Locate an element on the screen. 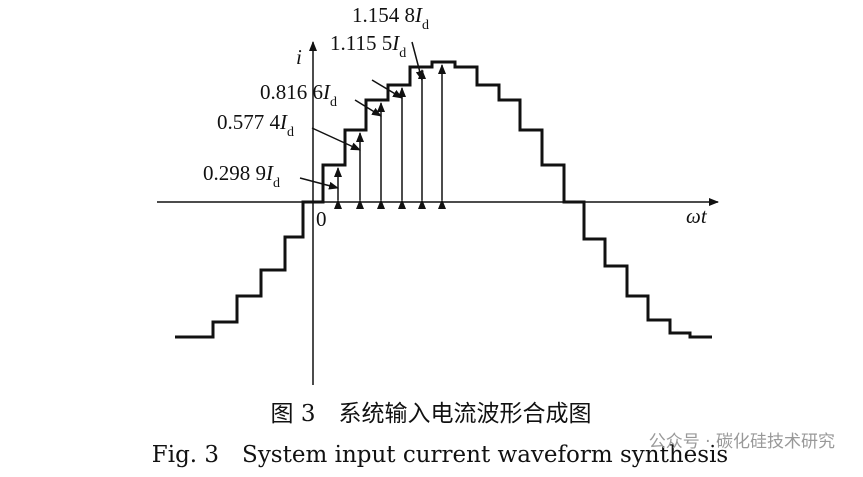  x-axis-label: ωt is located at coordinates (697, 216).